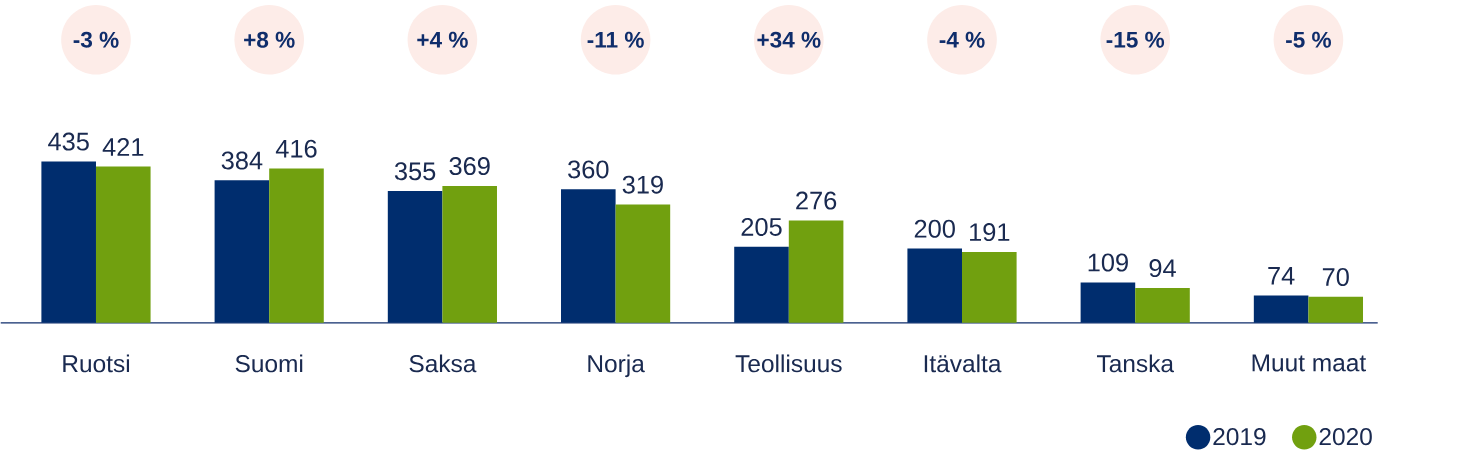  Describe the element at coordinates (1345, 436) in the screenshot. I see `legend-label: 2020` at that location.